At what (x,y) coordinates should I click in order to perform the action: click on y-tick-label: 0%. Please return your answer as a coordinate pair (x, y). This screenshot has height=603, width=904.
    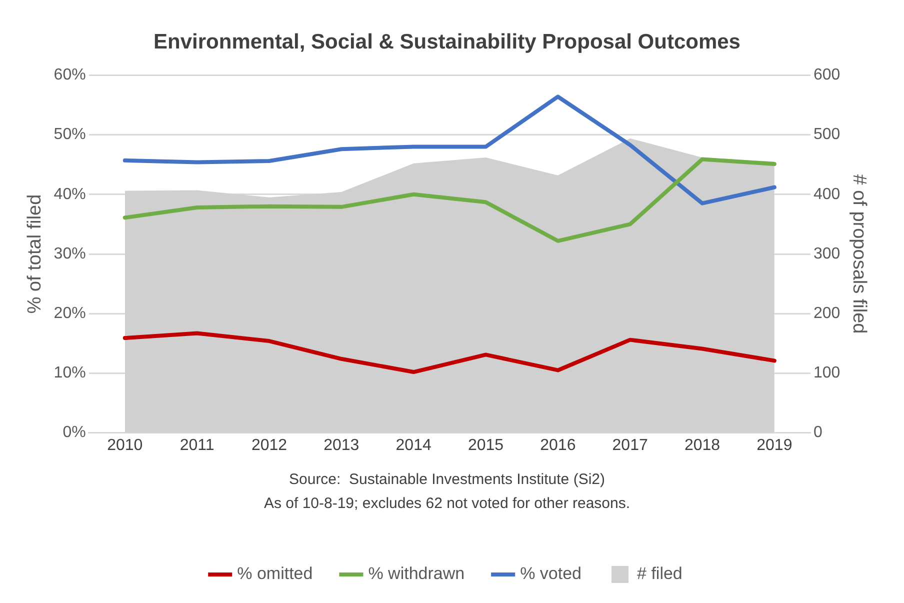
    Looking at the image, I should click on (74, 433).